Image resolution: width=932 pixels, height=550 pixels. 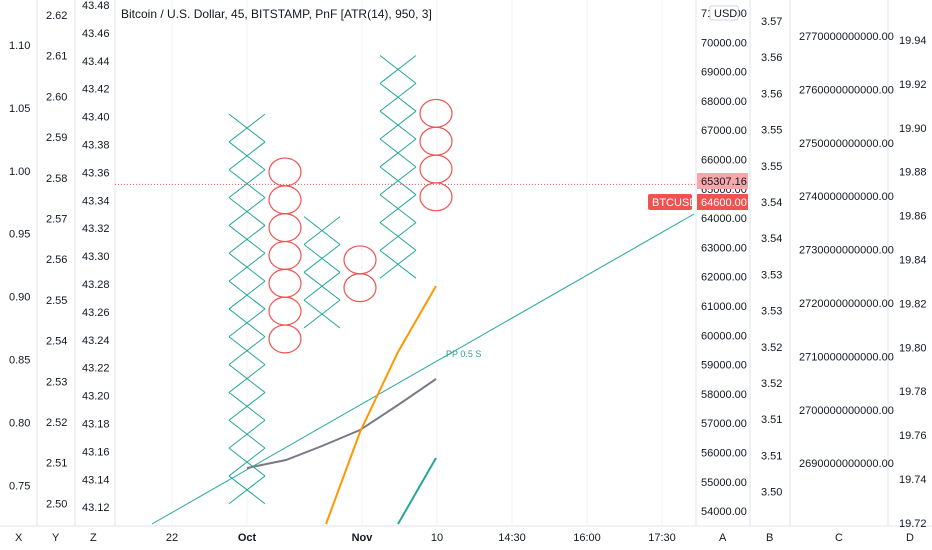 What do you see at coordinates (93, 538) in the screenshot?
I see `z-axis-letter: Z` at bounding box center [93, 538].